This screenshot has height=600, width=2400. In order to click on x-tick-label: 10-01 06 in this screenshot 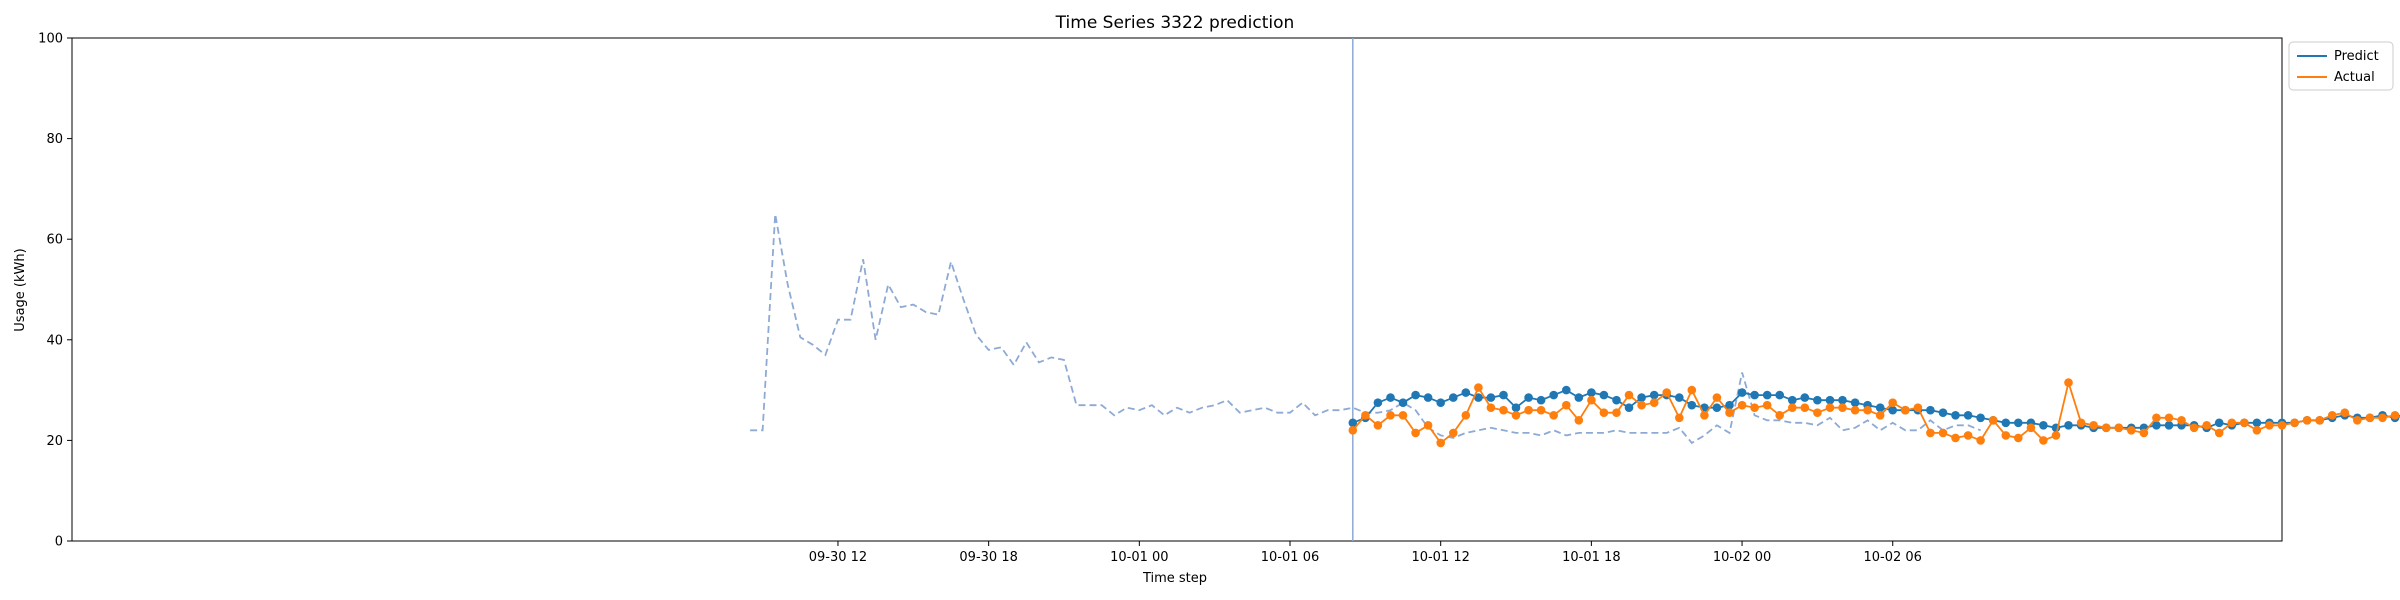, I will do `click(1290, 557)`.